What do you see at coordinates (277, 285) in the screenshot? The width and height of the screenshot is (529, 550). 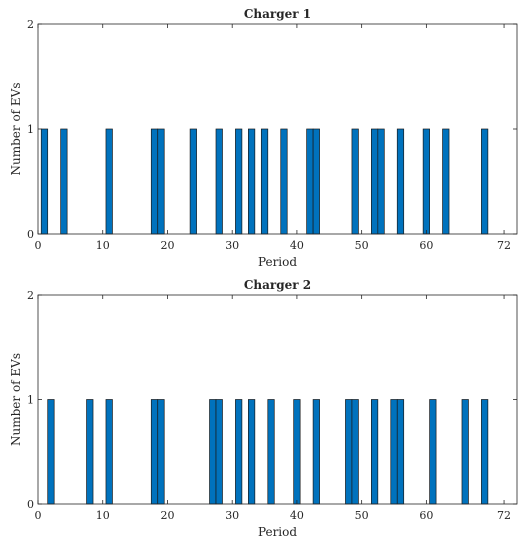 I see `chart-title: Charger 2` at bounding box center [277, 285].